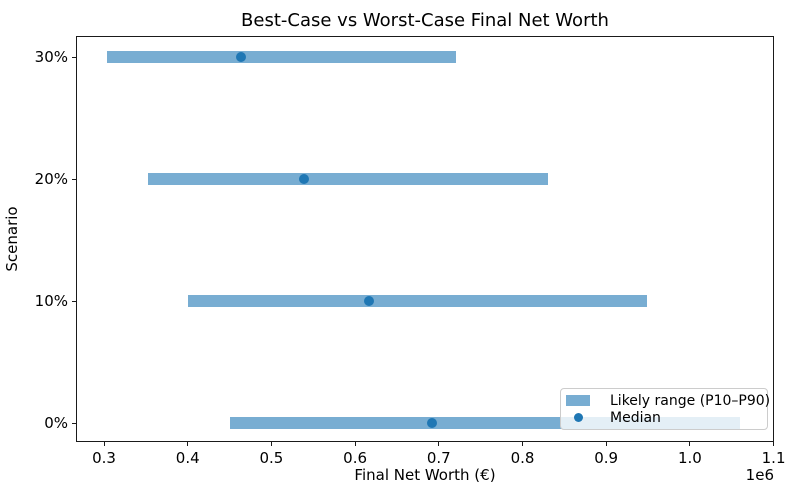 The width and height of the screenshot is (800, 500). Describe the element at coordinates (51, 301) in the screenshot. I see `y-tick-label: 10%` at that location.